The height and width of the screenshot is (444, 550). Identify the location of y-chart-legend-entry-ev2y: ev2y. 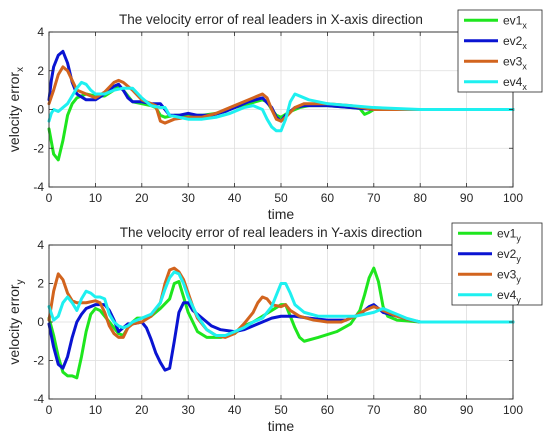
(509, 255).